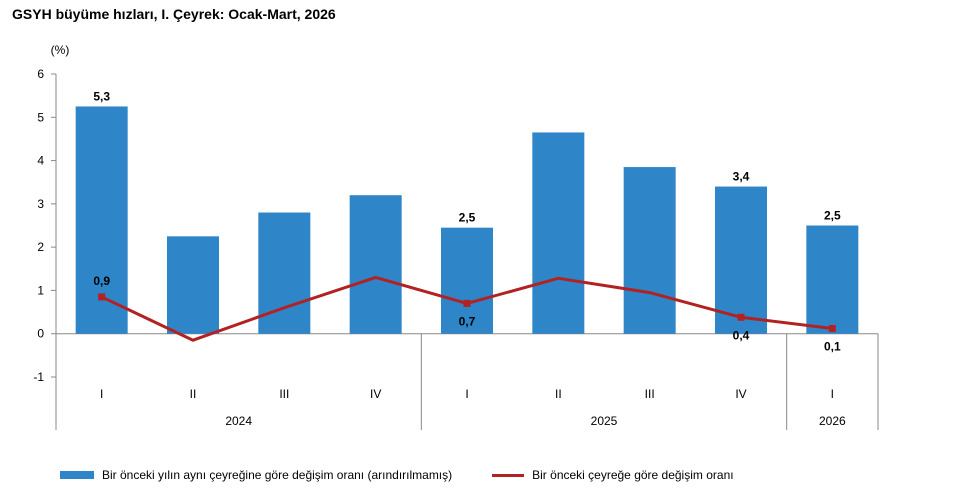 The image size is (969, 498). What do you see at coordinates (633, 475) in the screenshot?
I see `legend-label-quarterly: Bir önceki çeyreğe göre değişim oranı` at bounding box center [633, 475].